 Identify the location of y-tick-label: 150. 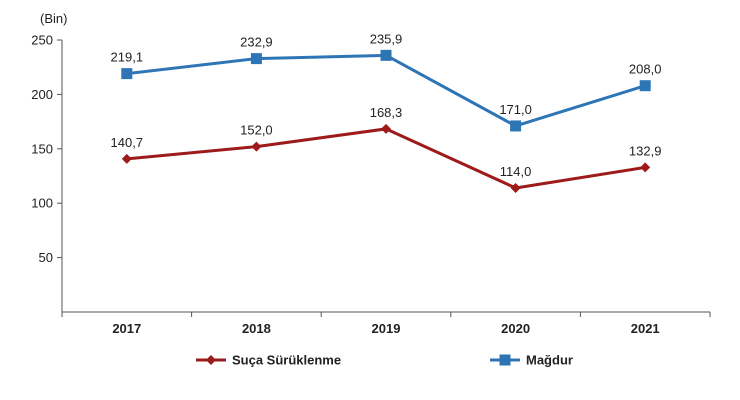
(42, 148).